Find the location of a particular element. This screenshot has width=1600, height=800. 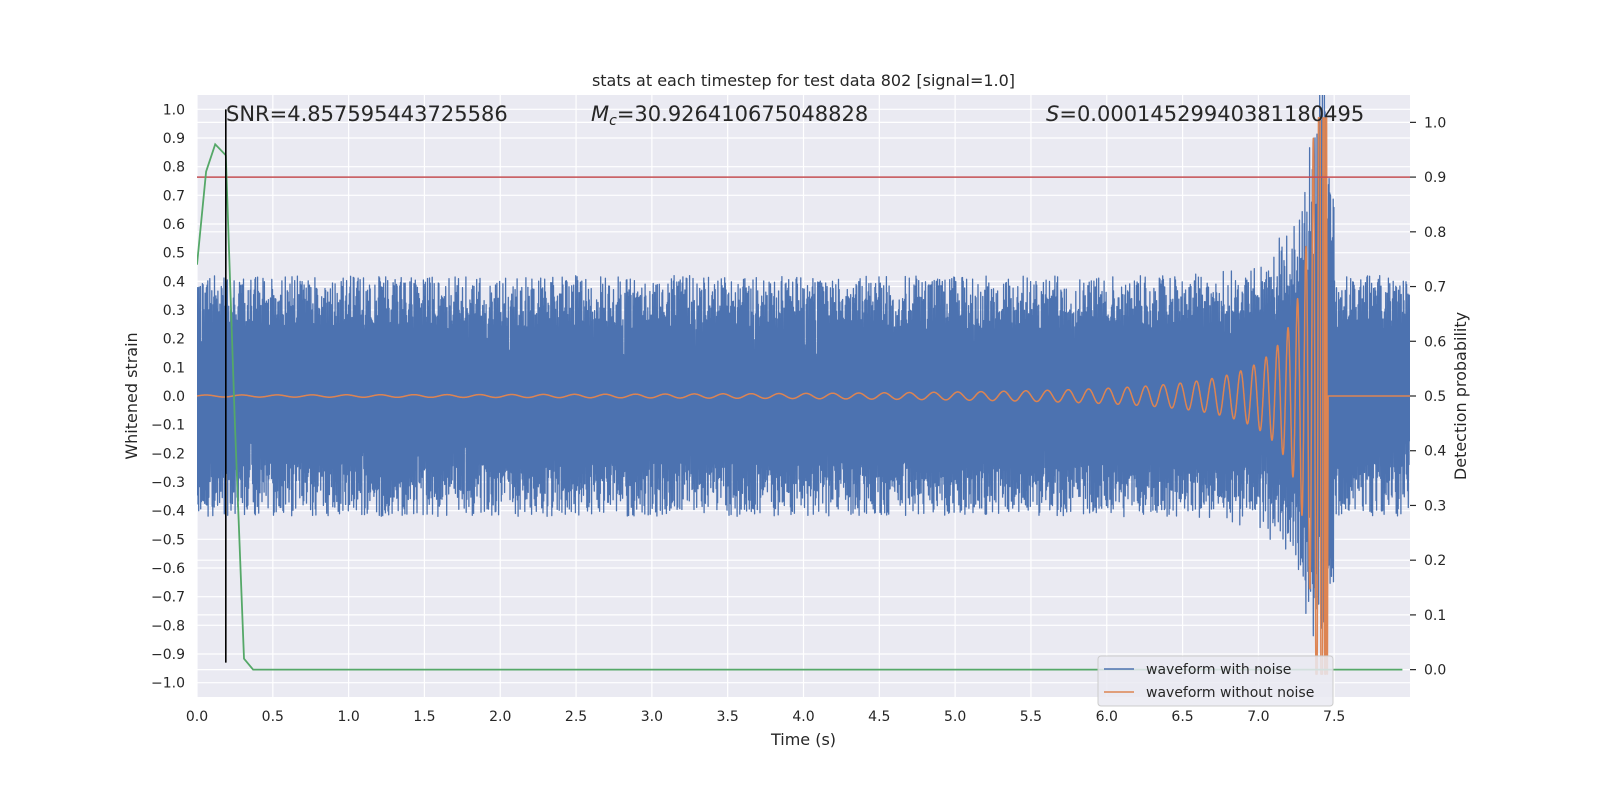

x-tick-label: 1.0 is located at coordinates (348, 717).